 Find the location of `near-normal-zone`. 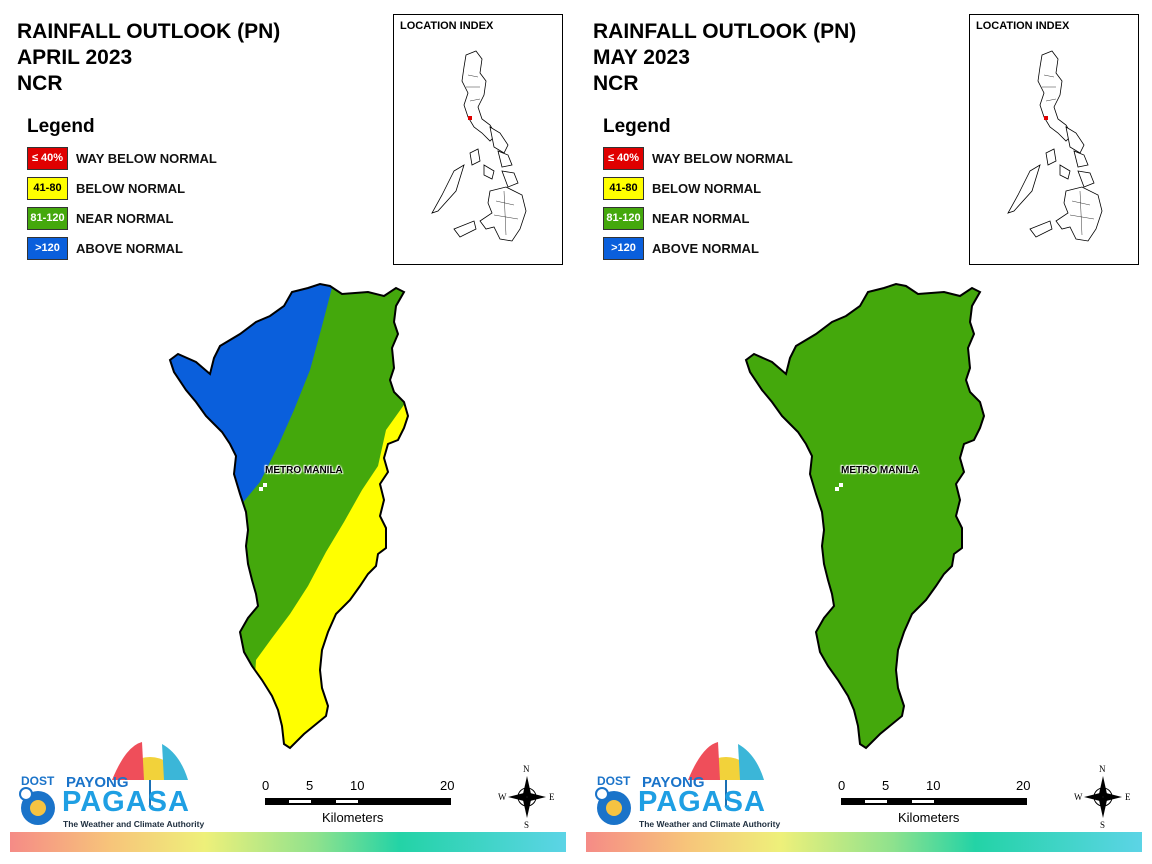

near-normal-zone is located at coordinates (865, 516).